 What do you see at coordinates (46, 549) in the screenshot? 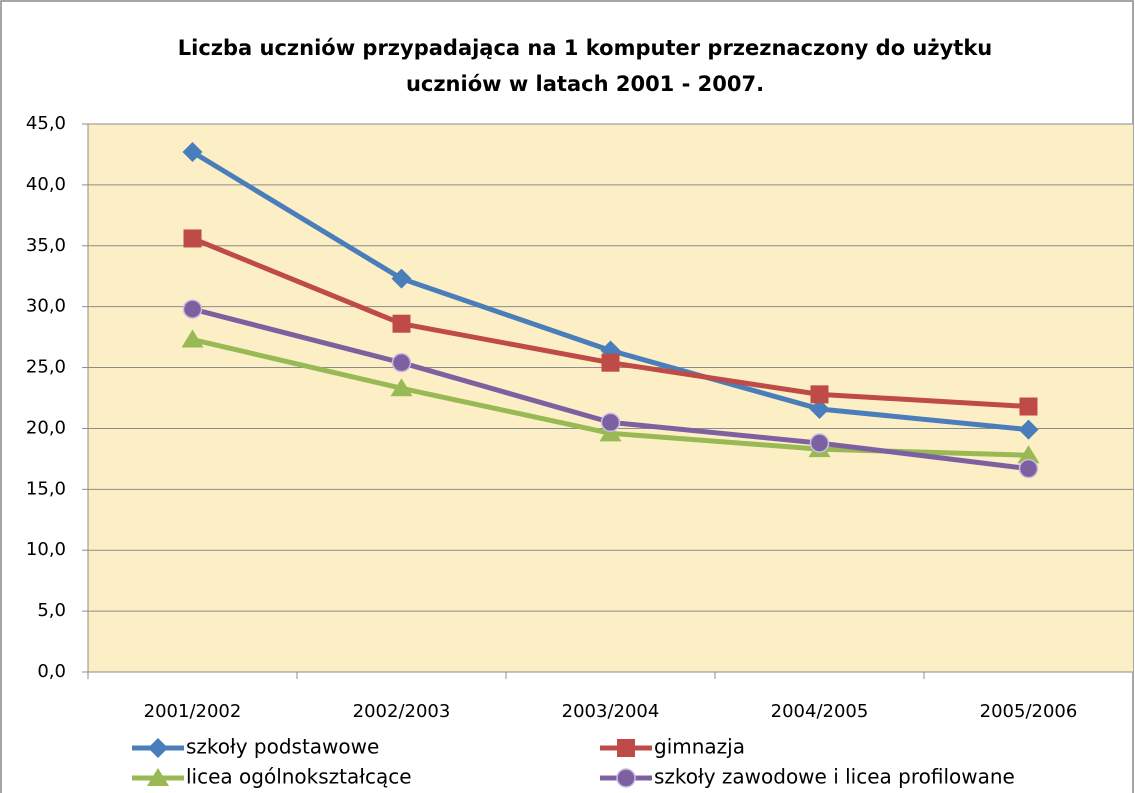
I see `y-tick-label: 10,0` at bounding box center [46, 549].